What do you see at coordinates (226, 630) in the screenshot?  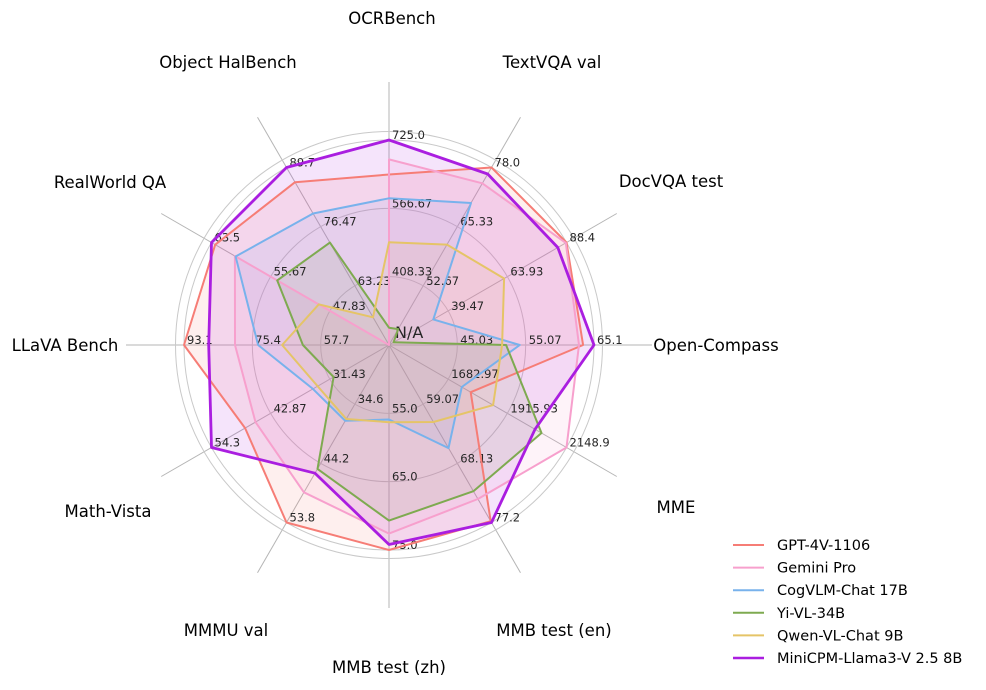 I see `axis-label-mmmu-val: MMMU val` at bounding box center [226, 630].